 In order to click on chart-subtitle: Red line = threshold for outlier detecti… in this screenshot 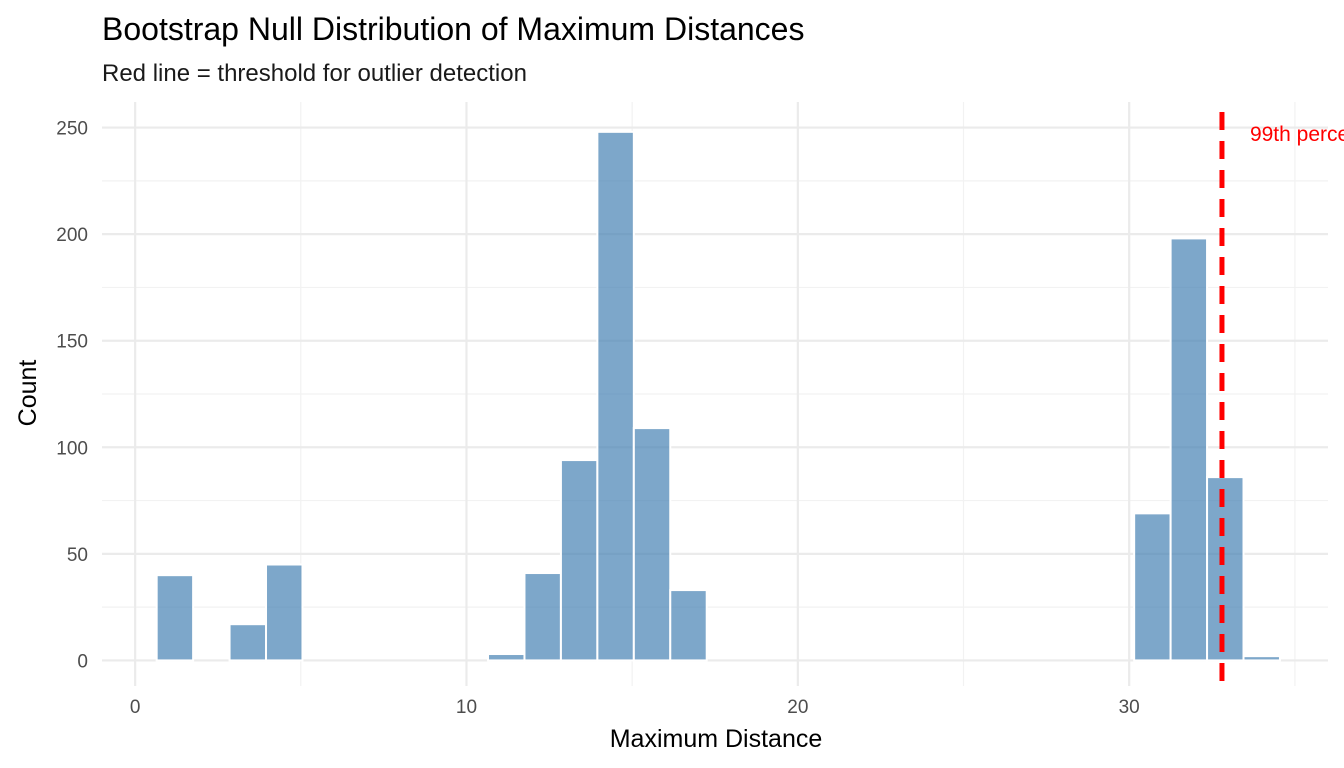, I will do `click(314, 73)`.